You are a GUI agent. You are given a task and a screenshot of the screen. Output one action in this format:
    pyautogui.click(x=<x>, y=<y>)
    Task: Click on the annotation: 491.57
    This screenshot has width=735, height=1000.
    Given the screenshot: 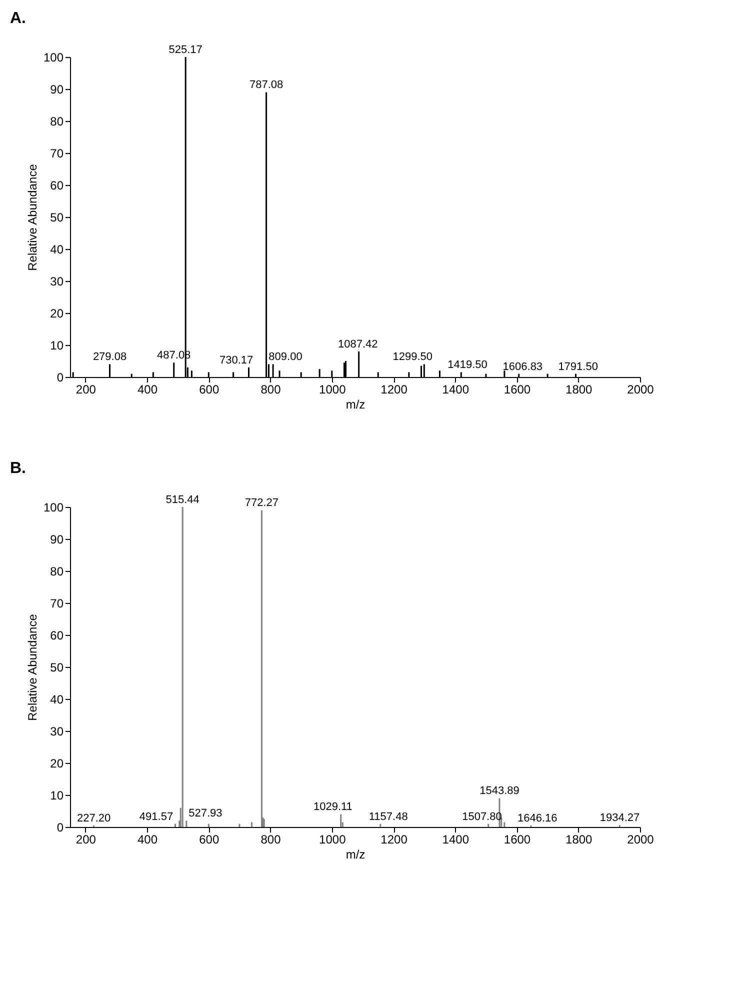 What is the action you would take?
    pyautogui.click(x=156, y=816)
    